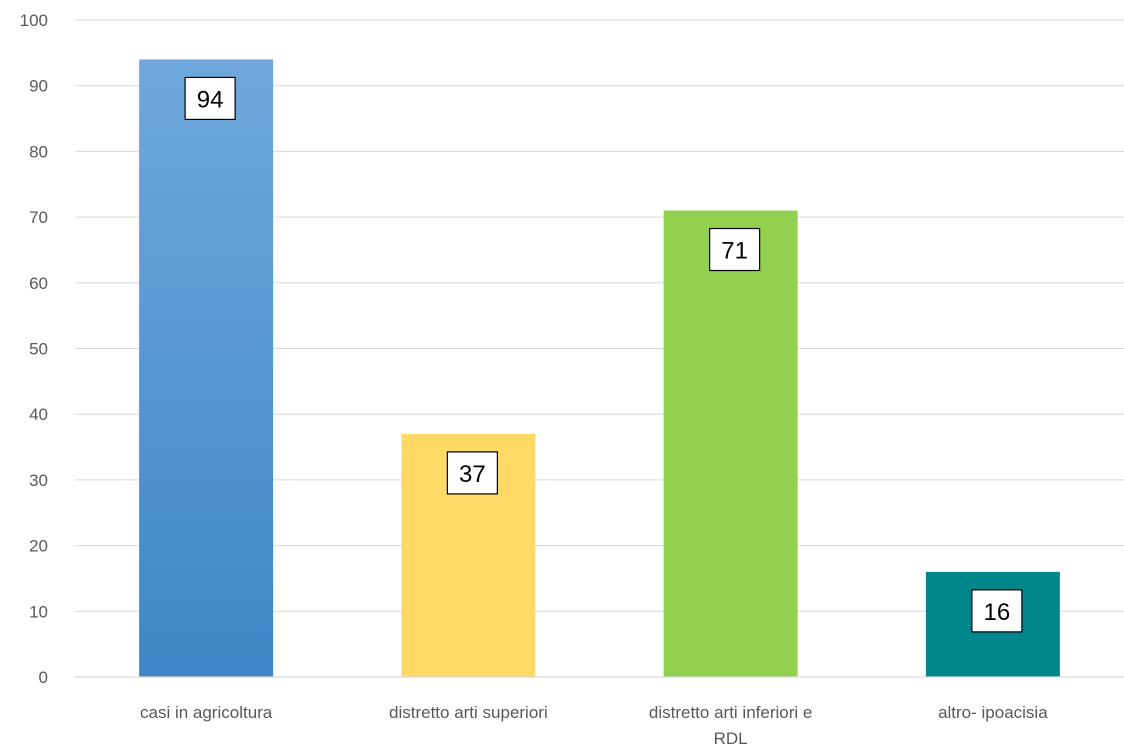 Image resolution: width=1124 pixels, height=746 pixels. What do you see at coordinates (731, 737) in the screenshot?
I see `category-label: RDL` at bounding box center [731, 737].